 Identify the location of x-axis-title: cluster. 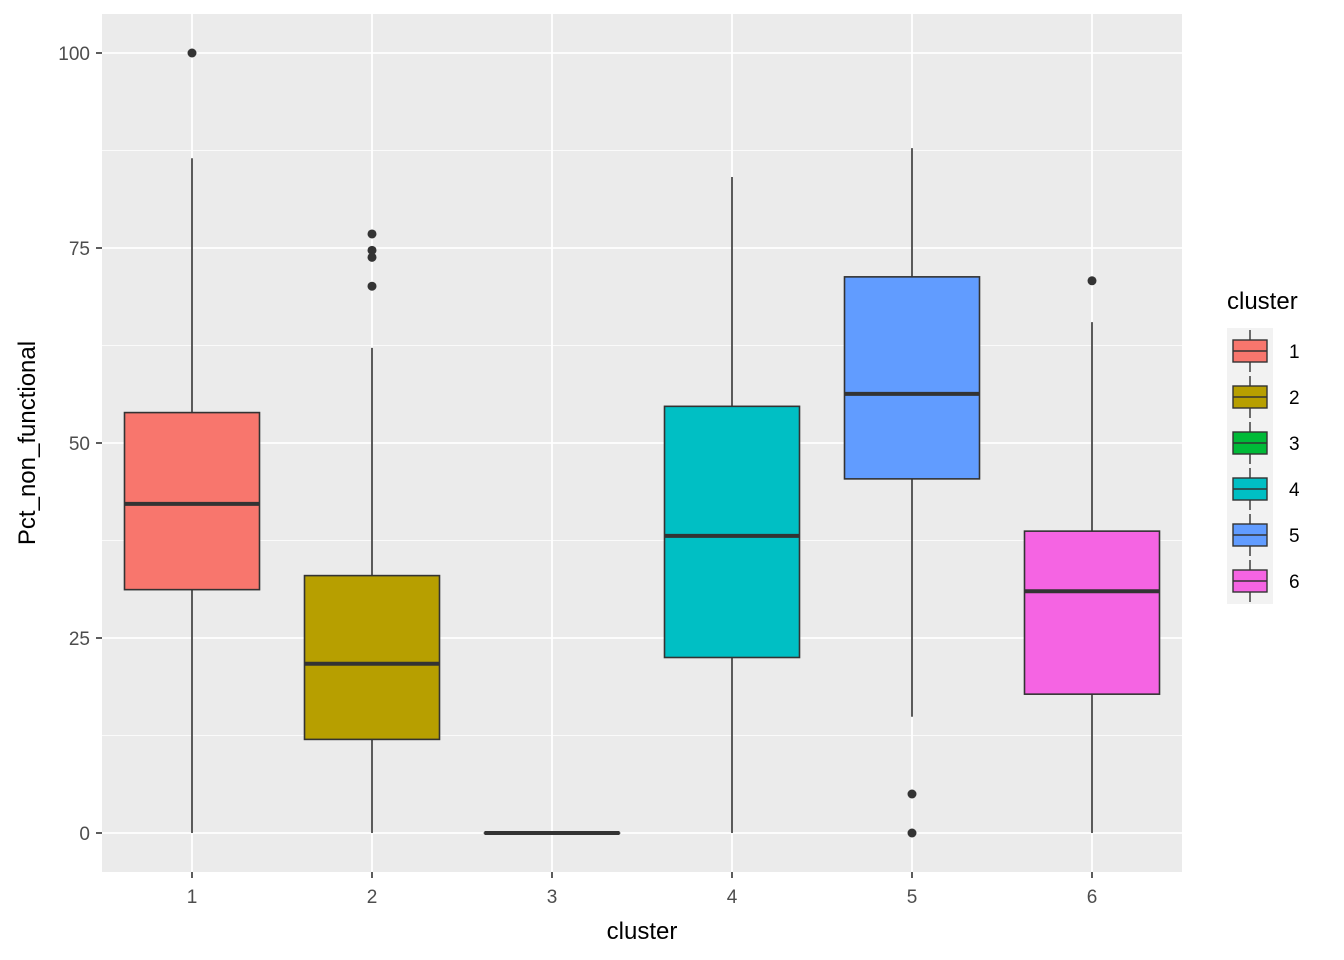
(642, 931).